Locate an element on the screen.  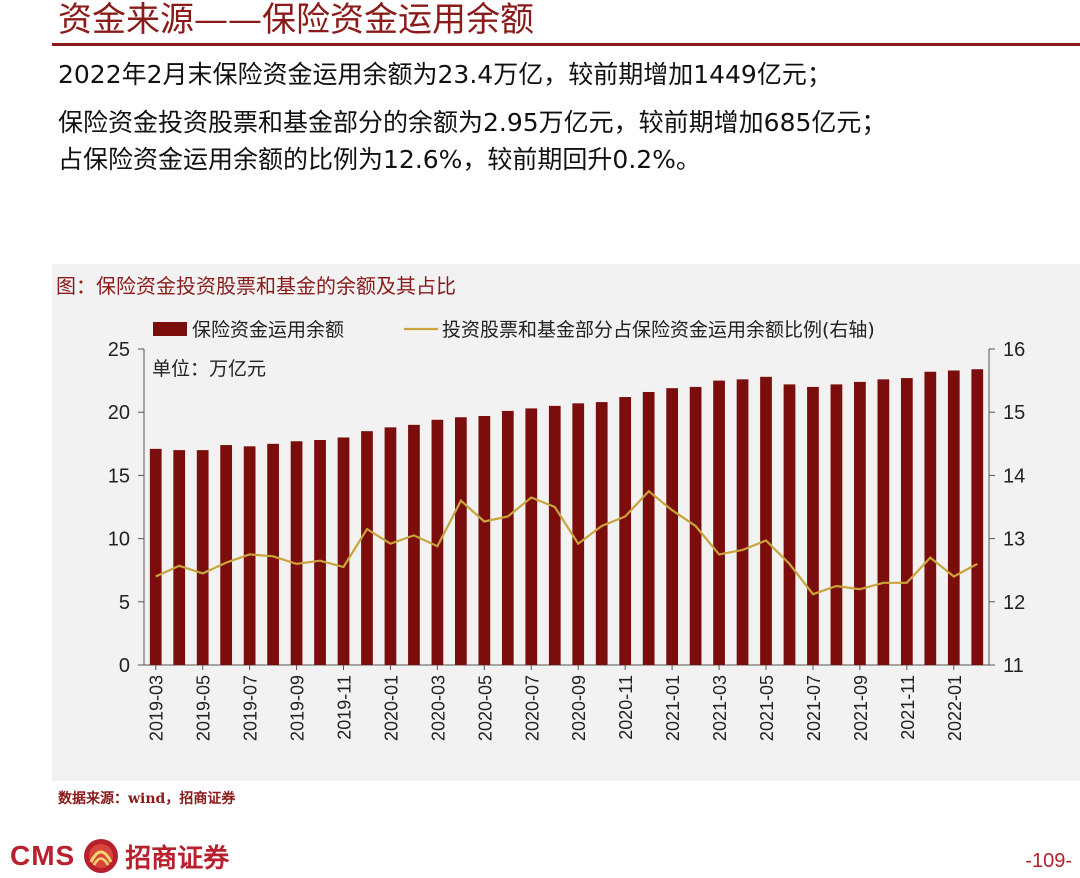
x-tick-label: 2020-09 is located at coordinates (579, 708).